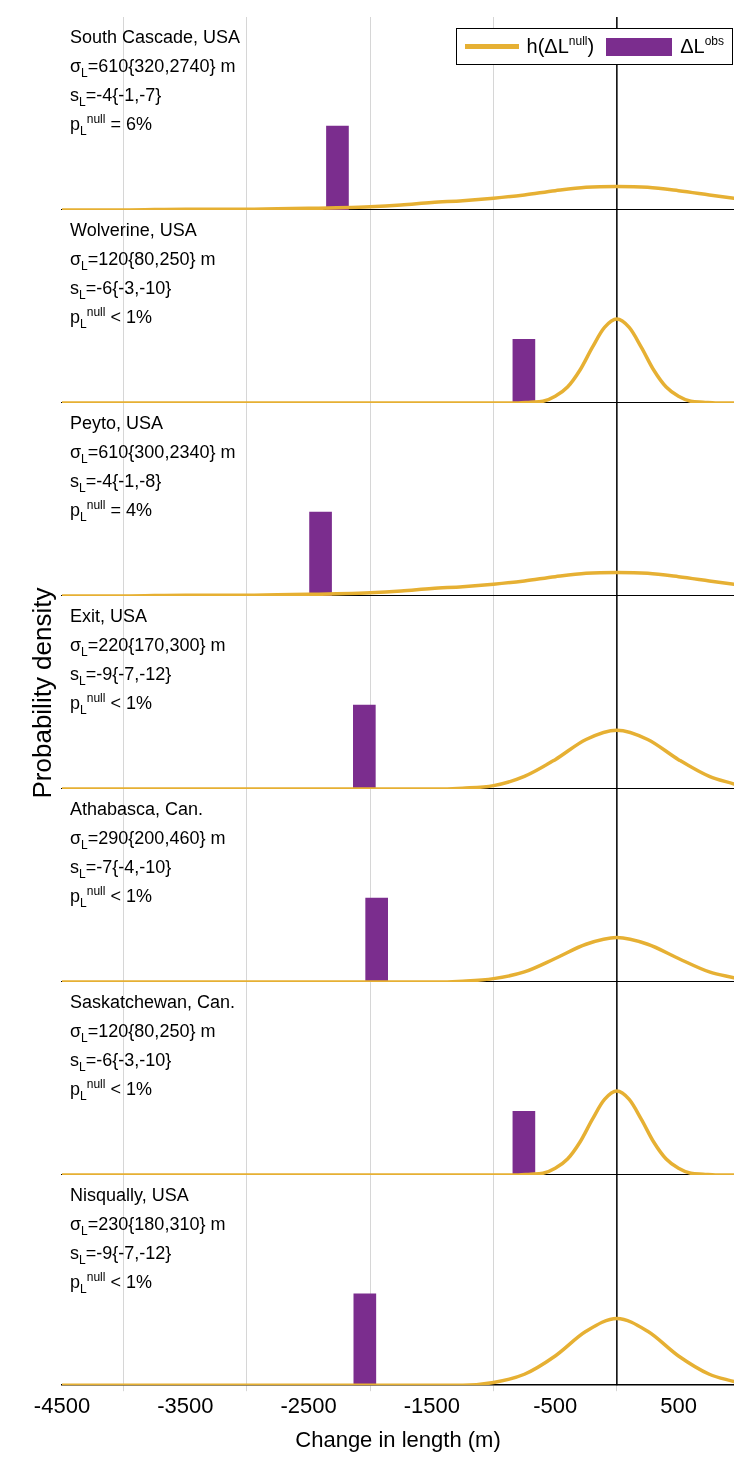  I want to click on chart-title: Exit, USA, so click(109, 616).